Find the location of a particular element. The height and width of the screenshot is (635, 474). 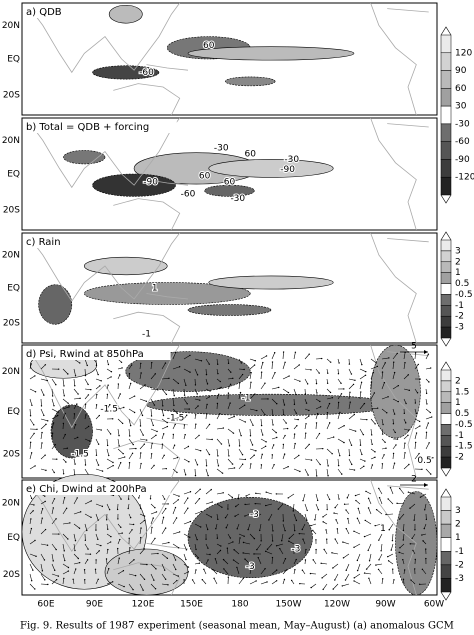

colorbar-label: -2 is located at coordinates (459, 458).